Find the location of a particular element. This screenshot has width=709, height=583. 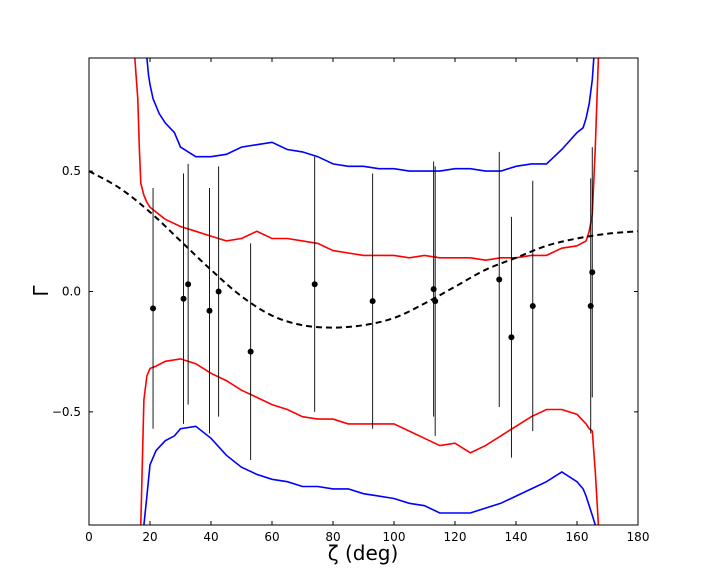

x-tick-label: 180 is located at coordinates (638, 537).